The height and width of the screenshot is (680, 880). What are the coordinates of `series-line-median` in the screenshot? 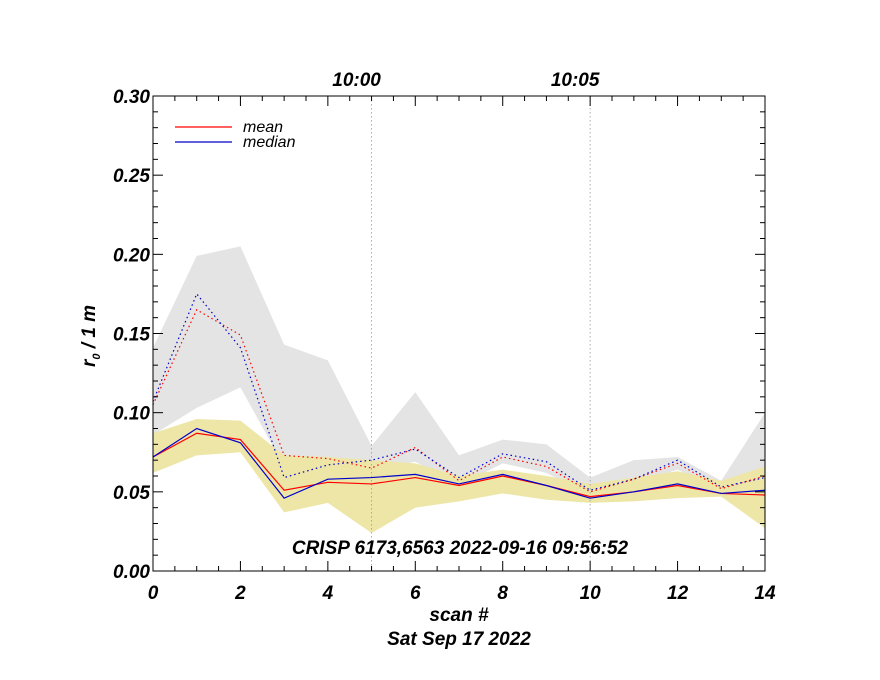 It's located at (459, 463).